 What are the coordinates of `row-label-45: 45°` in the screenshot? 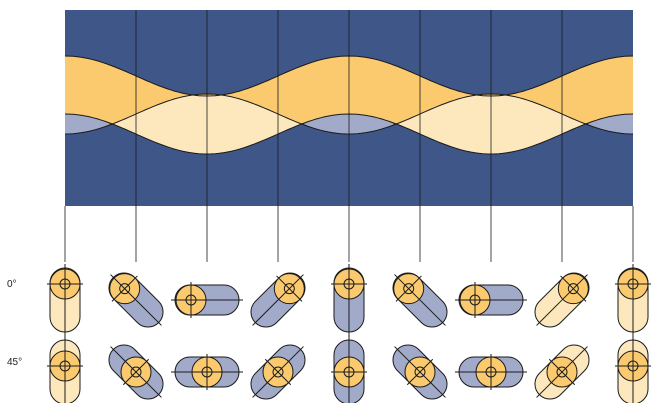 It's located at (14, 362).